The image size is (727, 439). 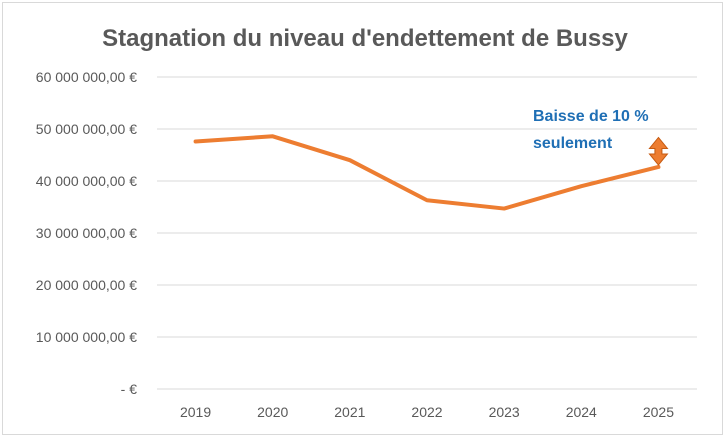 I want to click on series-group, so click(x=427, y=172).